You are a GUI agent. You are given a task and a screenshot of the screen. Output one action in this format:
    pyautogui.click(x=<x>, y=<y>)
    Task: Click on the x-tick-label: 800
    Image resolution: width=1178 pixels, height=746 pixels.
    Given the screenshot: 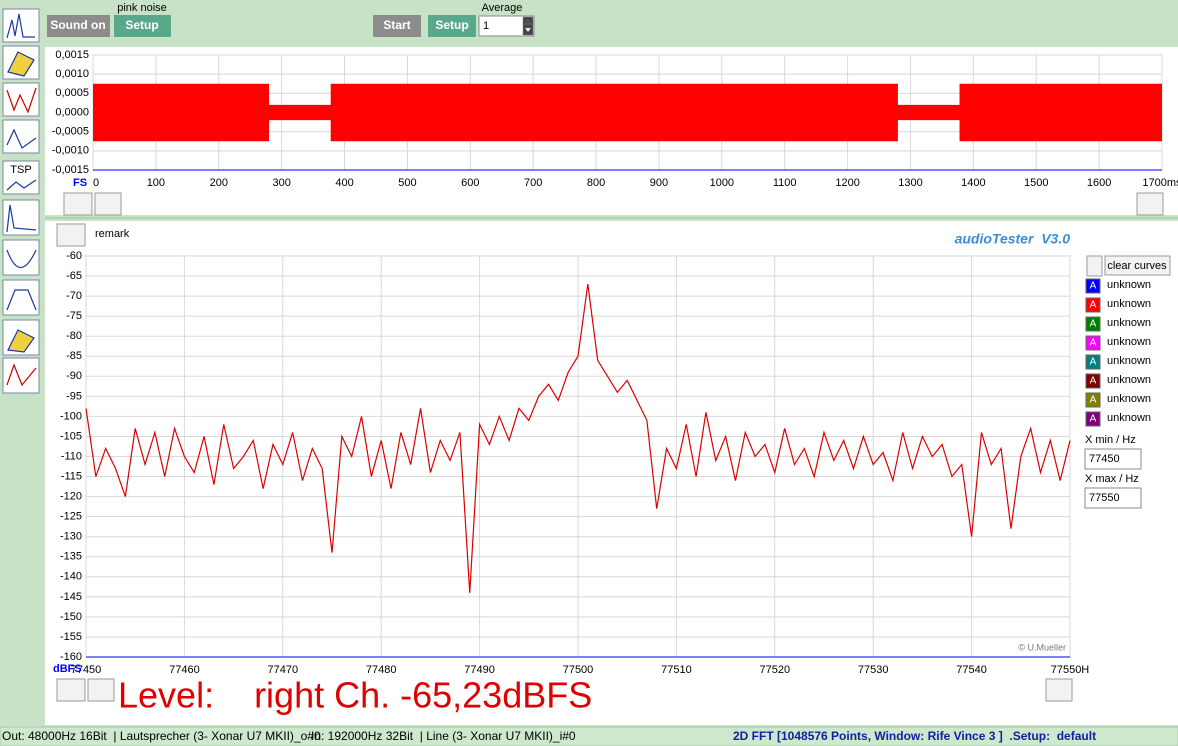 What is the action you would take?
    pyautogui.click(x=596, y=183)
    